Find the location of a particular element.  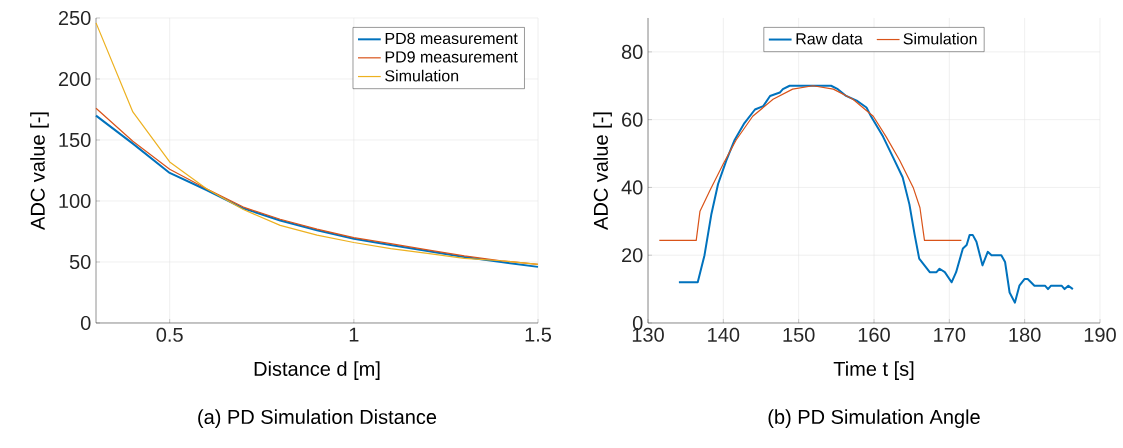

x-tick-label: 0.5 is located at coordinates (169, 334).